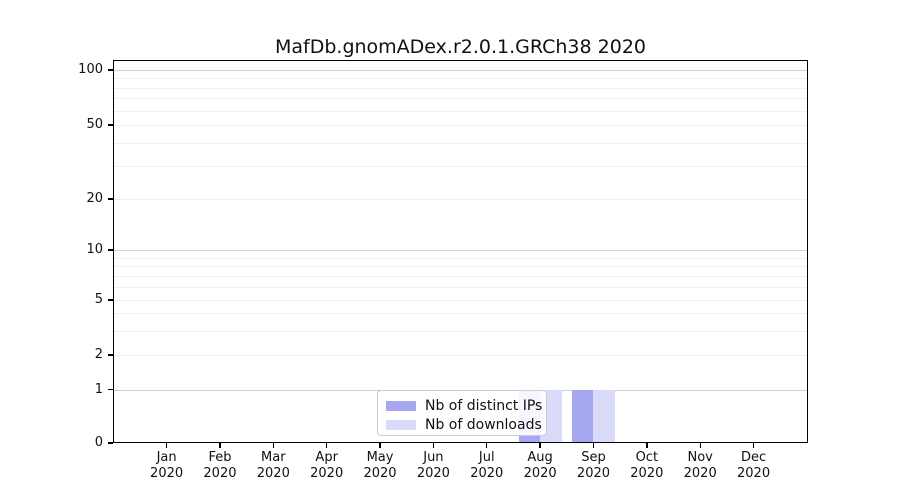  I want to click on x-tick-label: Apr 2020, so click(327, 466).